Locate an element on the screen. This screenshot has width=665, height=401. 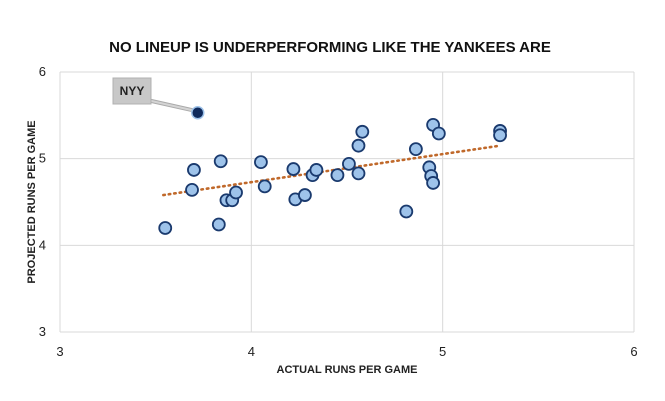
callout-label-box is located at coordinates (132, 91).